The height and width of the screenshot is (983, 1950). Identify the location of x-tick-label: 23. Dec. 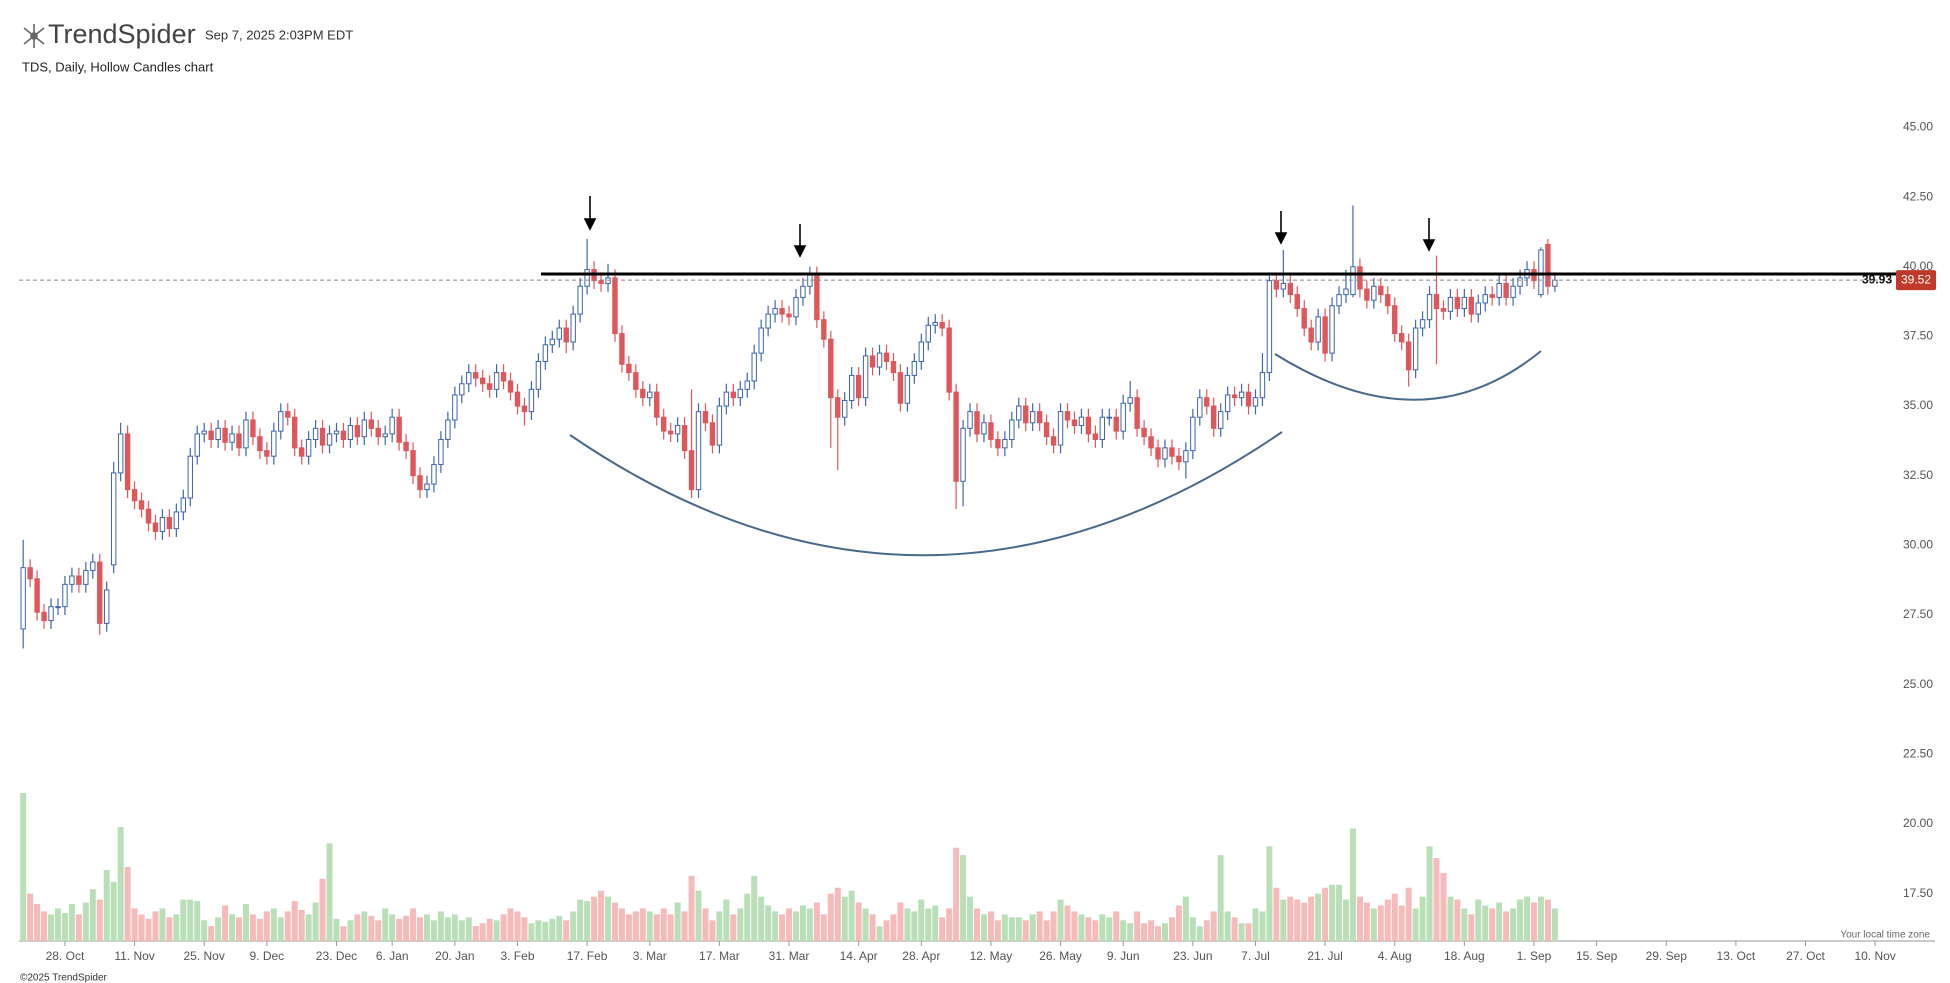
(336, 956).